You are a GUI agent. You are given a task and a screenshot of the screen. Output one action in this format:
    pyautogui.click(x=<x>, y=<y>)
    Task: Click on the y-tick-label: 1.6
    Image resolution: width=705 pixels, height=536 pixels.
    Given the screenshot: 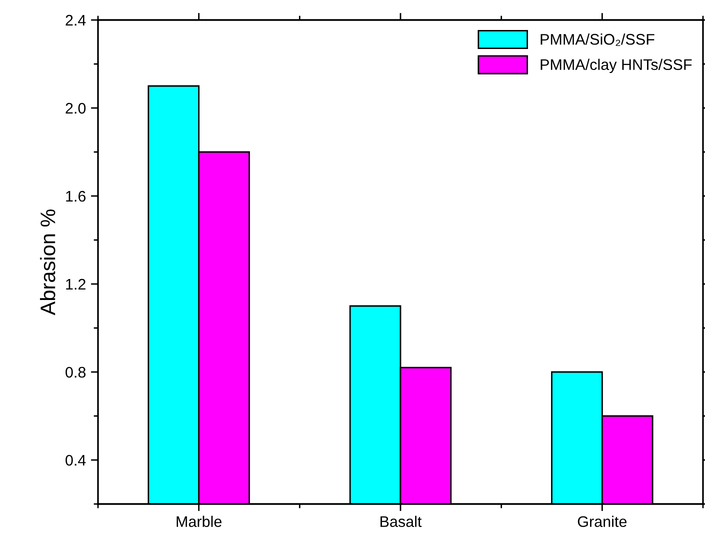 What is the action you would take?
    pyautogui.click(x=76, y=196)
    